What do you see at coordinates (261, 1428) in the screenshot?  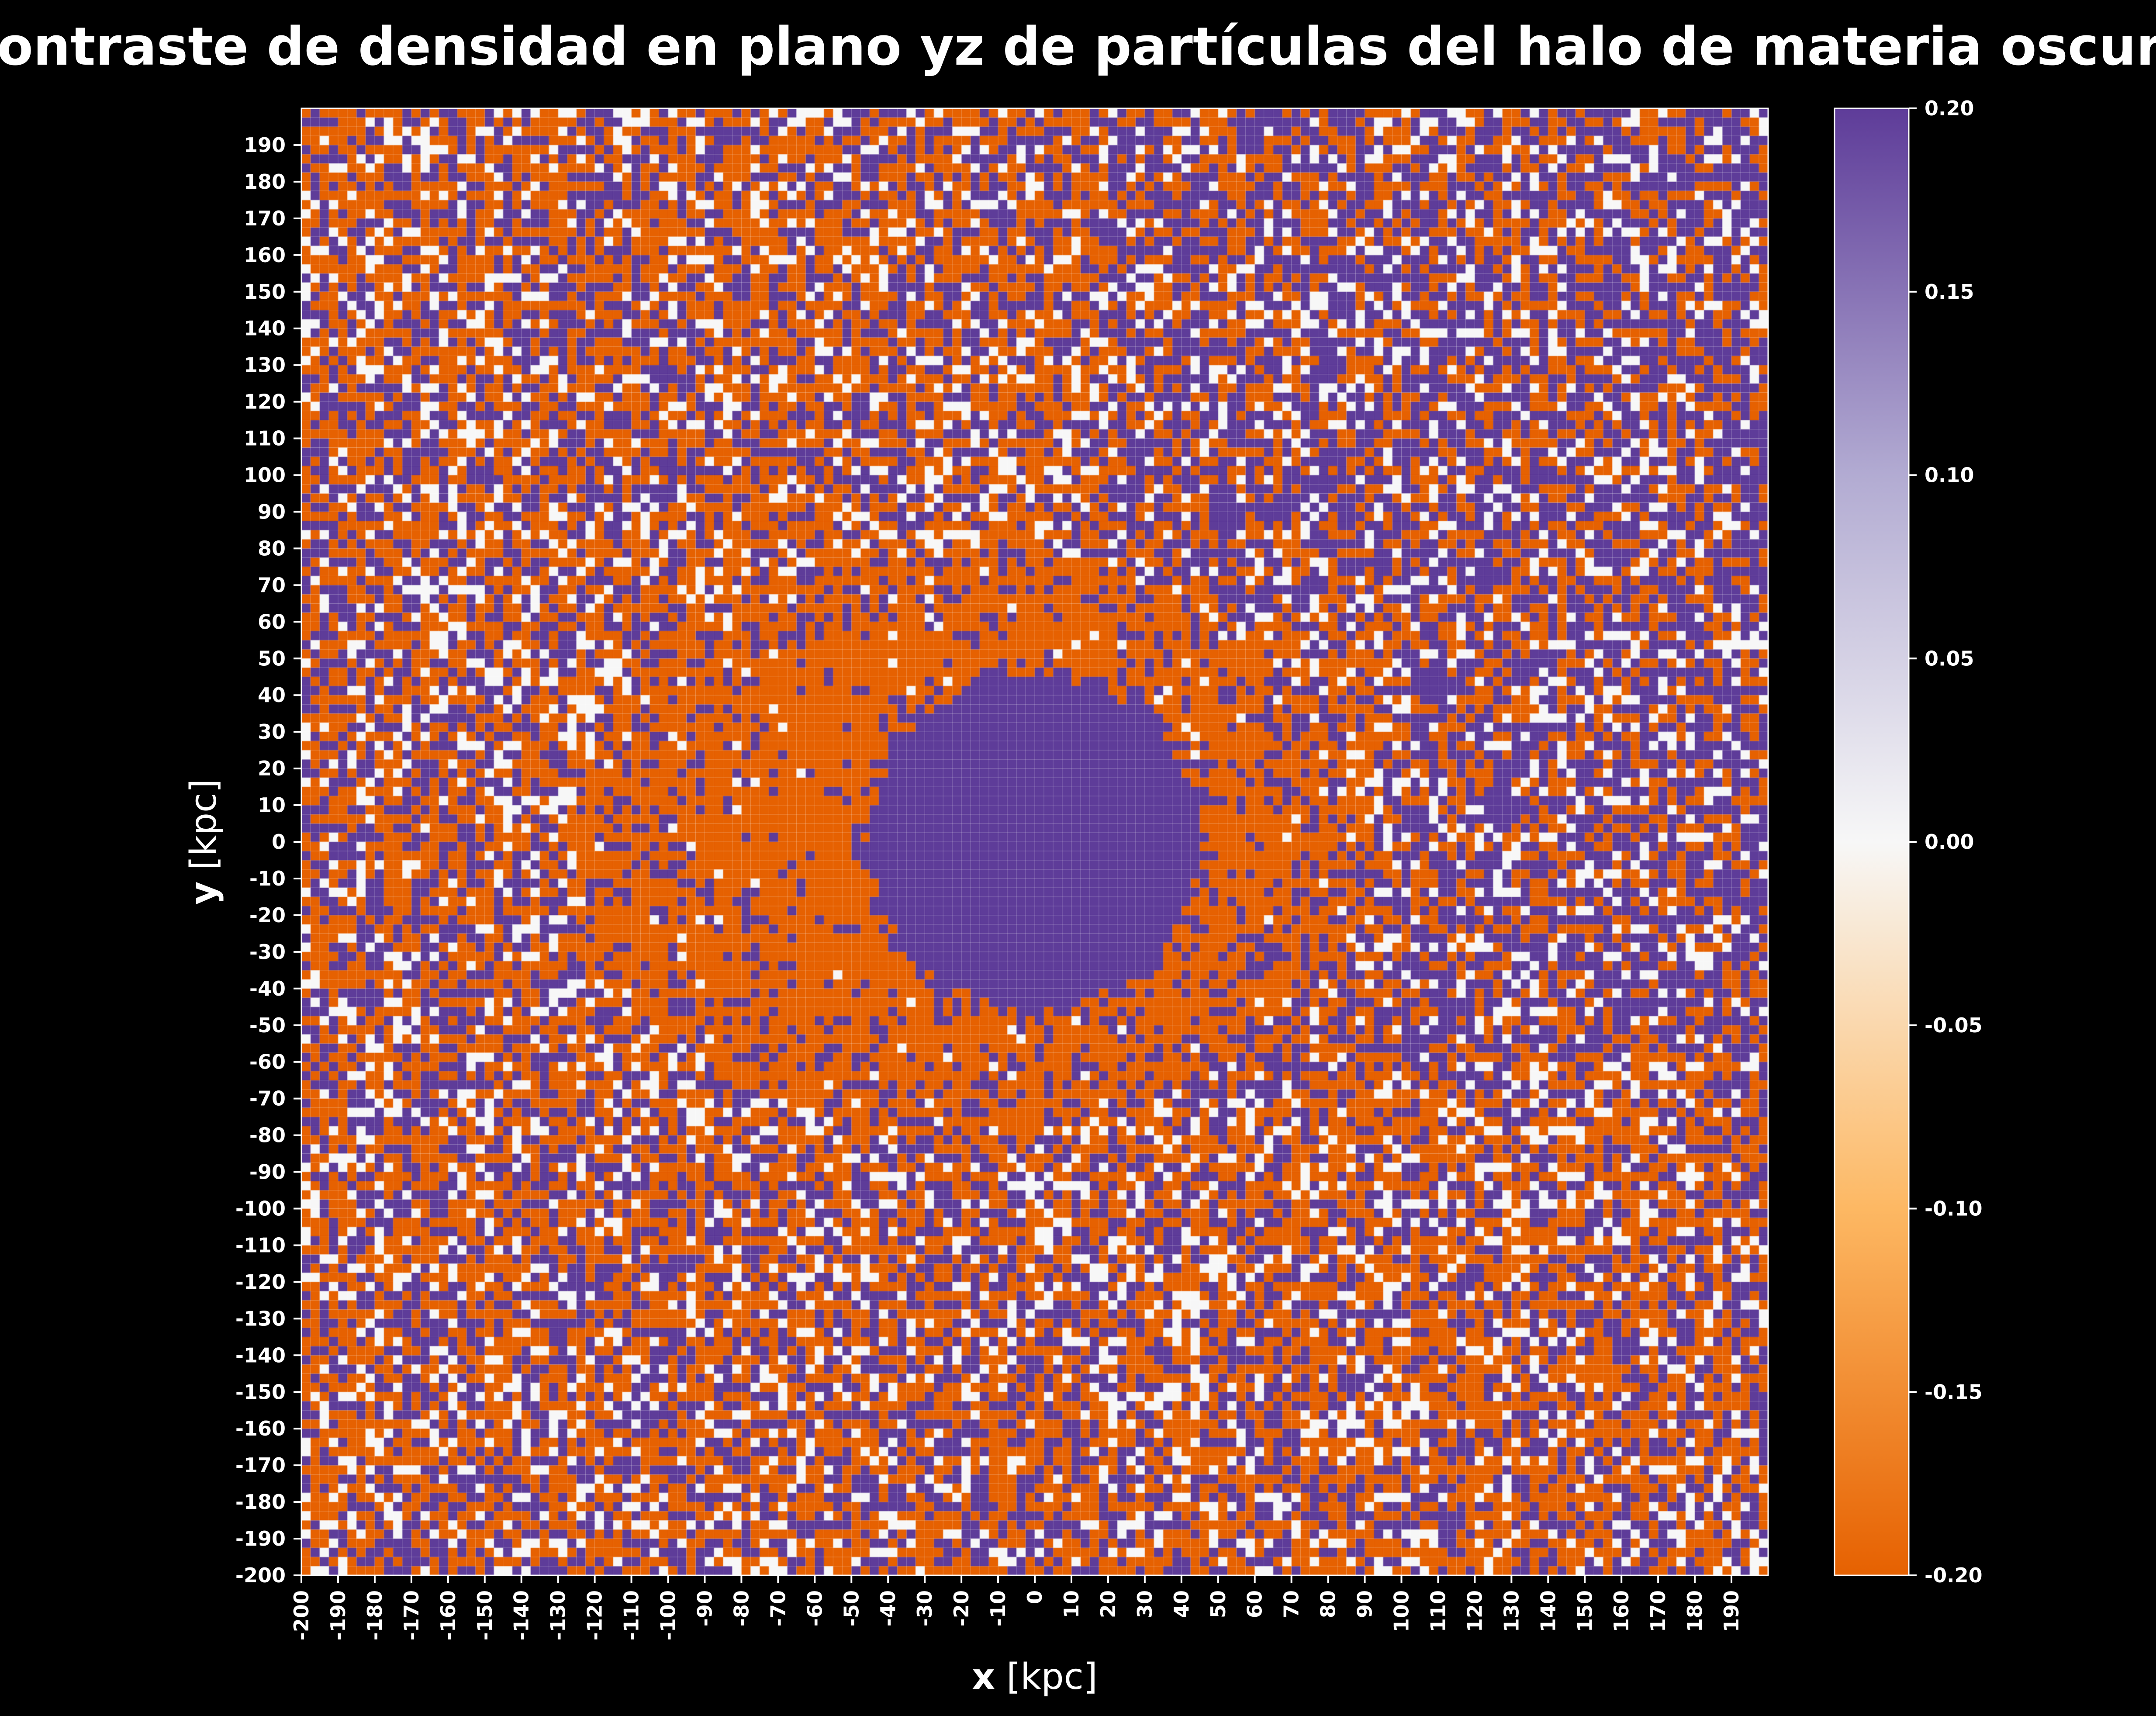 I see `y-tick-label: -160` at bounding box center [261, 1428].